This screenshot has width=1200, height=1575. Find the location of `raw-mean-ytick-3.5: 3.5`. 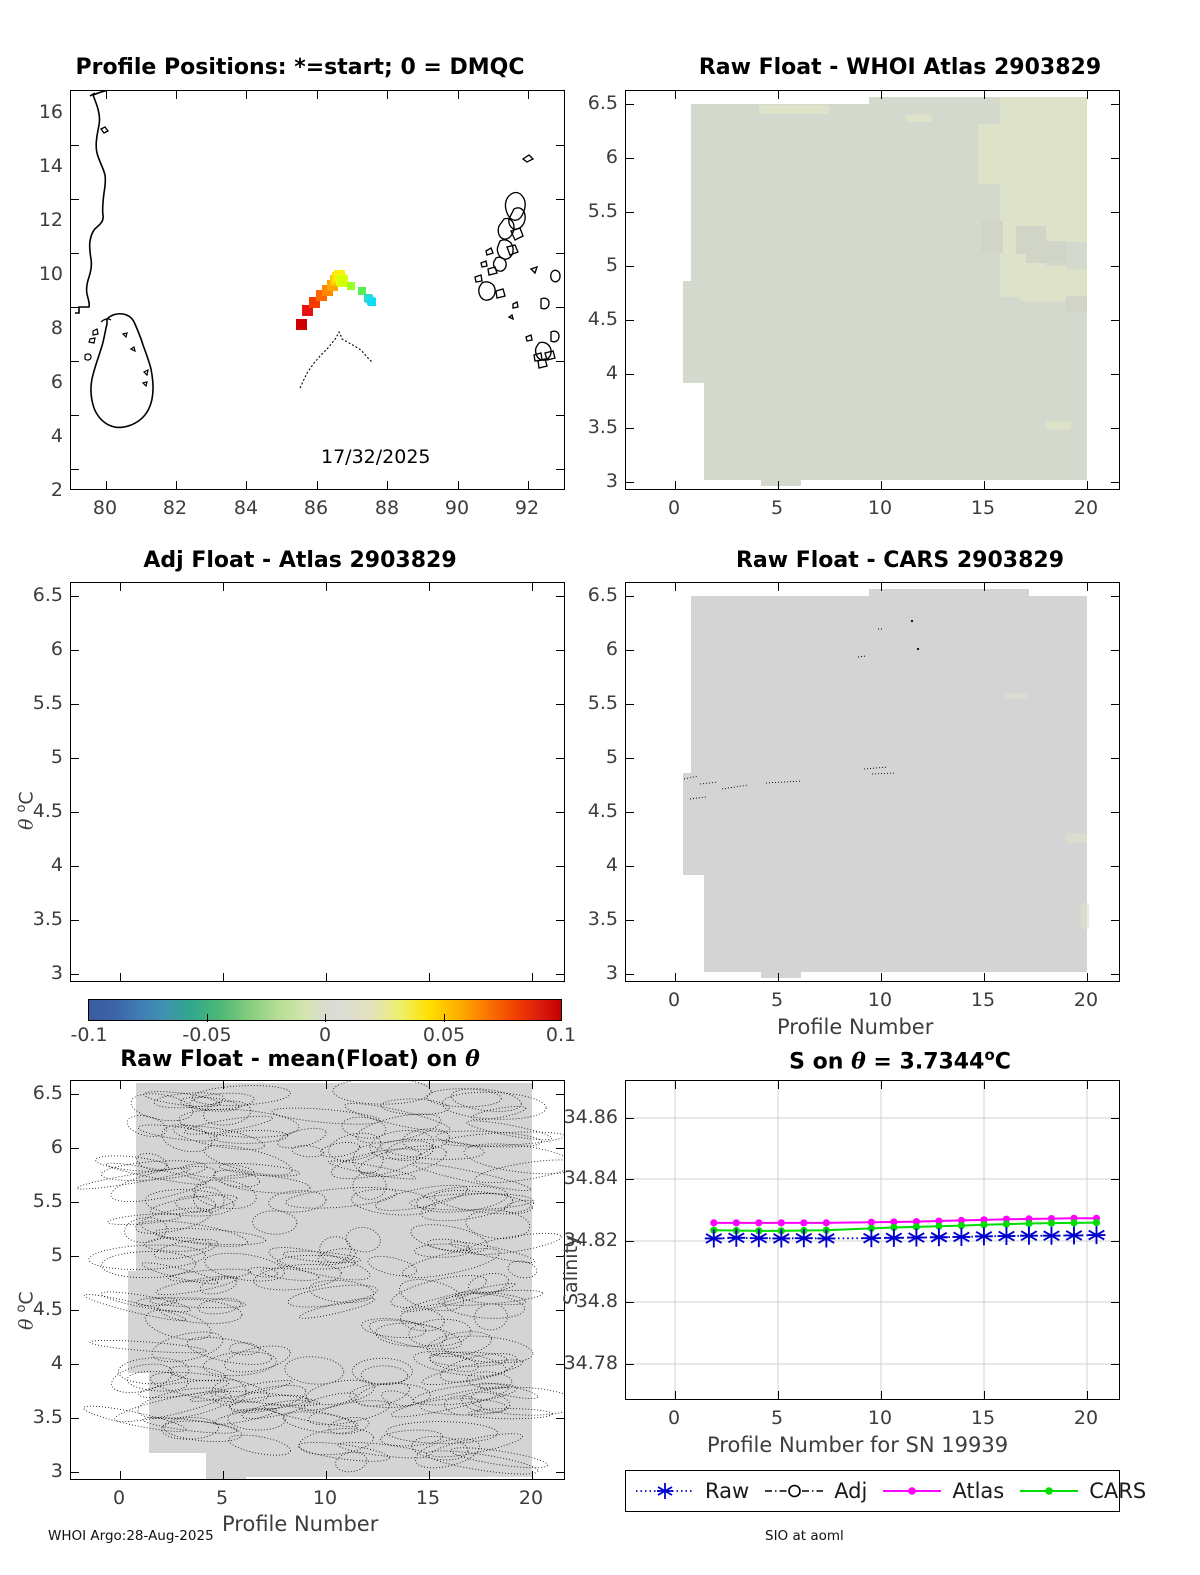

raw-mean-ytick-3.5: 3.5 is located at coordinates (47, 1417).